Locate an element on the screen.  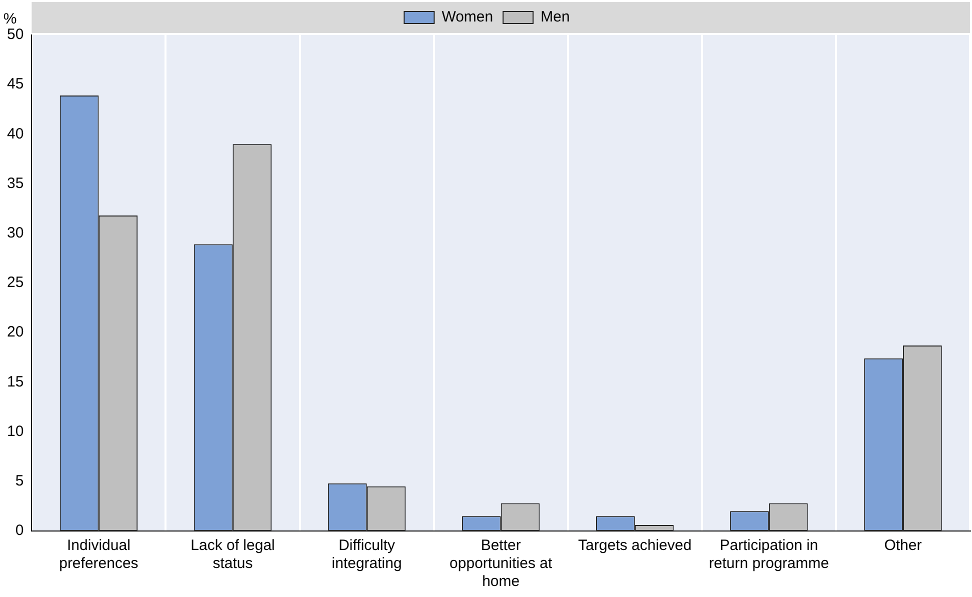
y-tick-label: 20 is located at coordinates (15, 332).